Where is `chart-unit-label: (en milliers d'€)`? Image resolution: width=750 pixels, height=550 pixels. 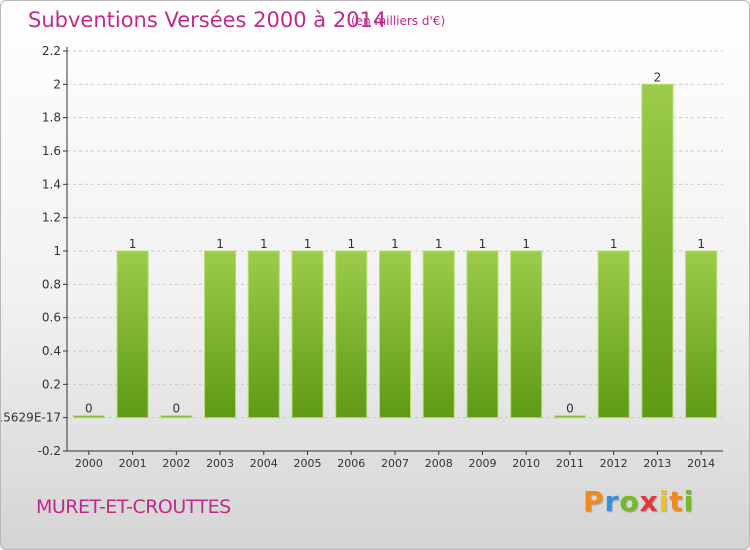
chart-unit-label: (en milliers d'€) is located at coordinates (398, 21).